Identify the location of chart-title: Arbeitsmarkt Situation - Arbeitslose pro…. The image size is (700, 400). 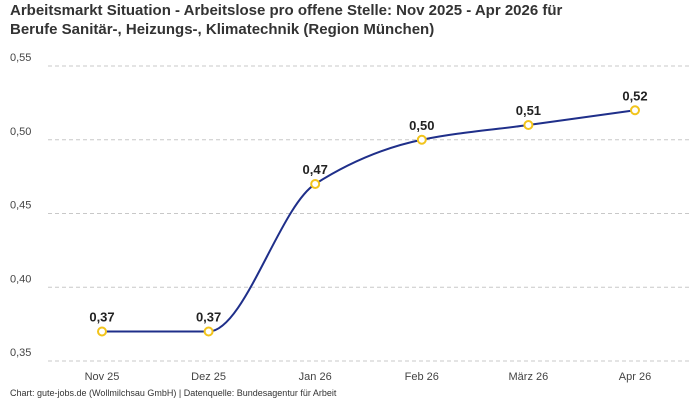
(350, 20).